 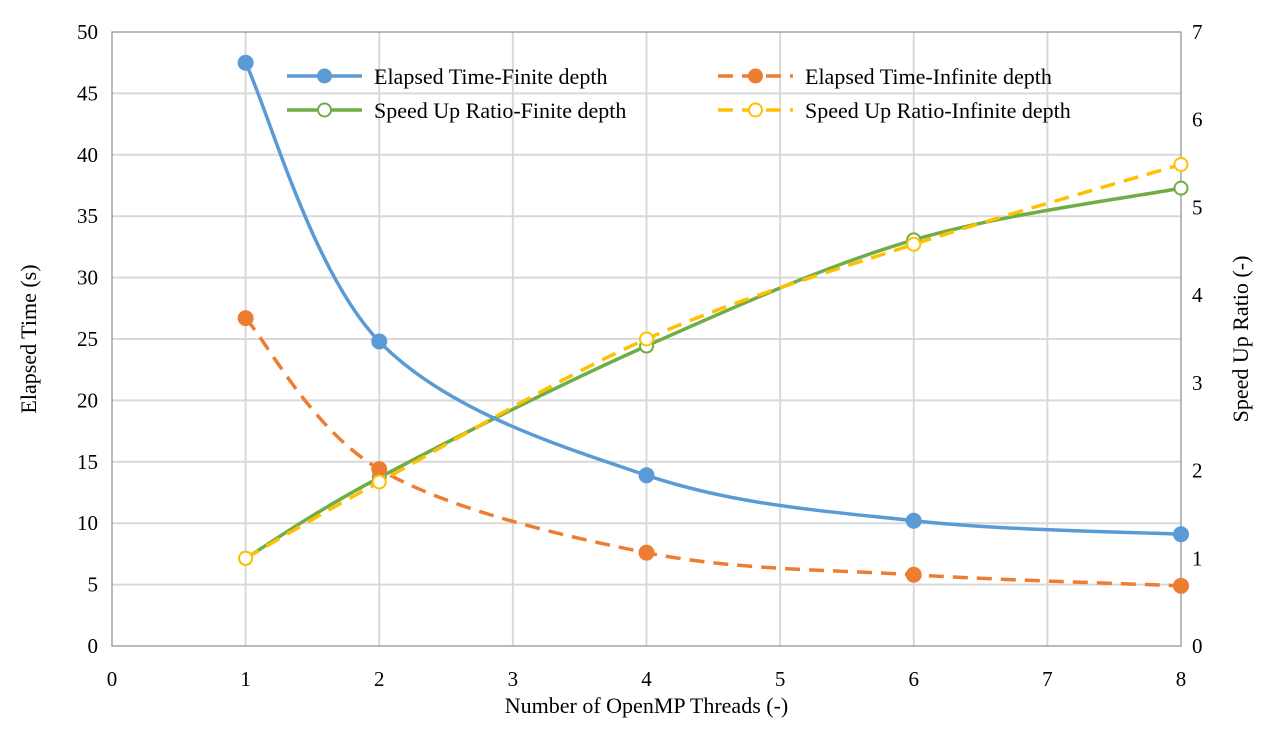 I want to click on y2-tick-label: 4, so click(x=1197, y=295).